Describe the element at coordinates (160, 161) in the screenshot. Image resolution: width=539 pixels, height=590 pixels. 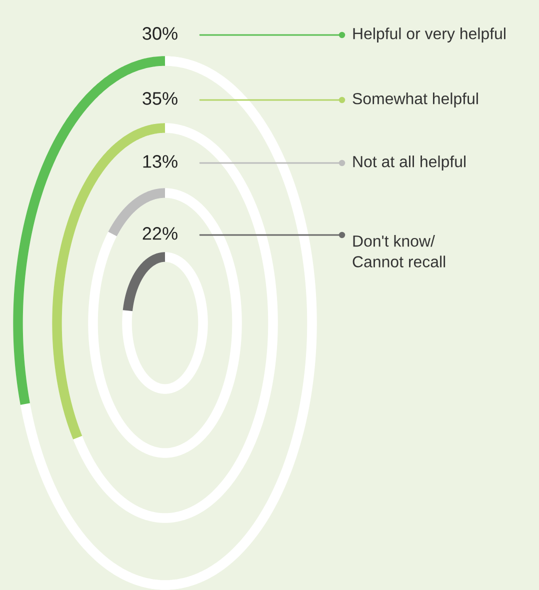
I see `data-label: 13%` at that location.